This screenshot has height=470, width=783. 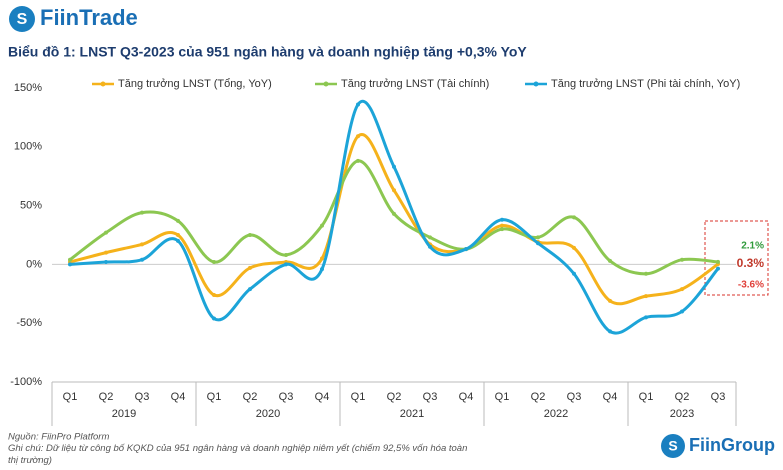 I want to click on value-label: 2.1%, so click(x=752, y=246).